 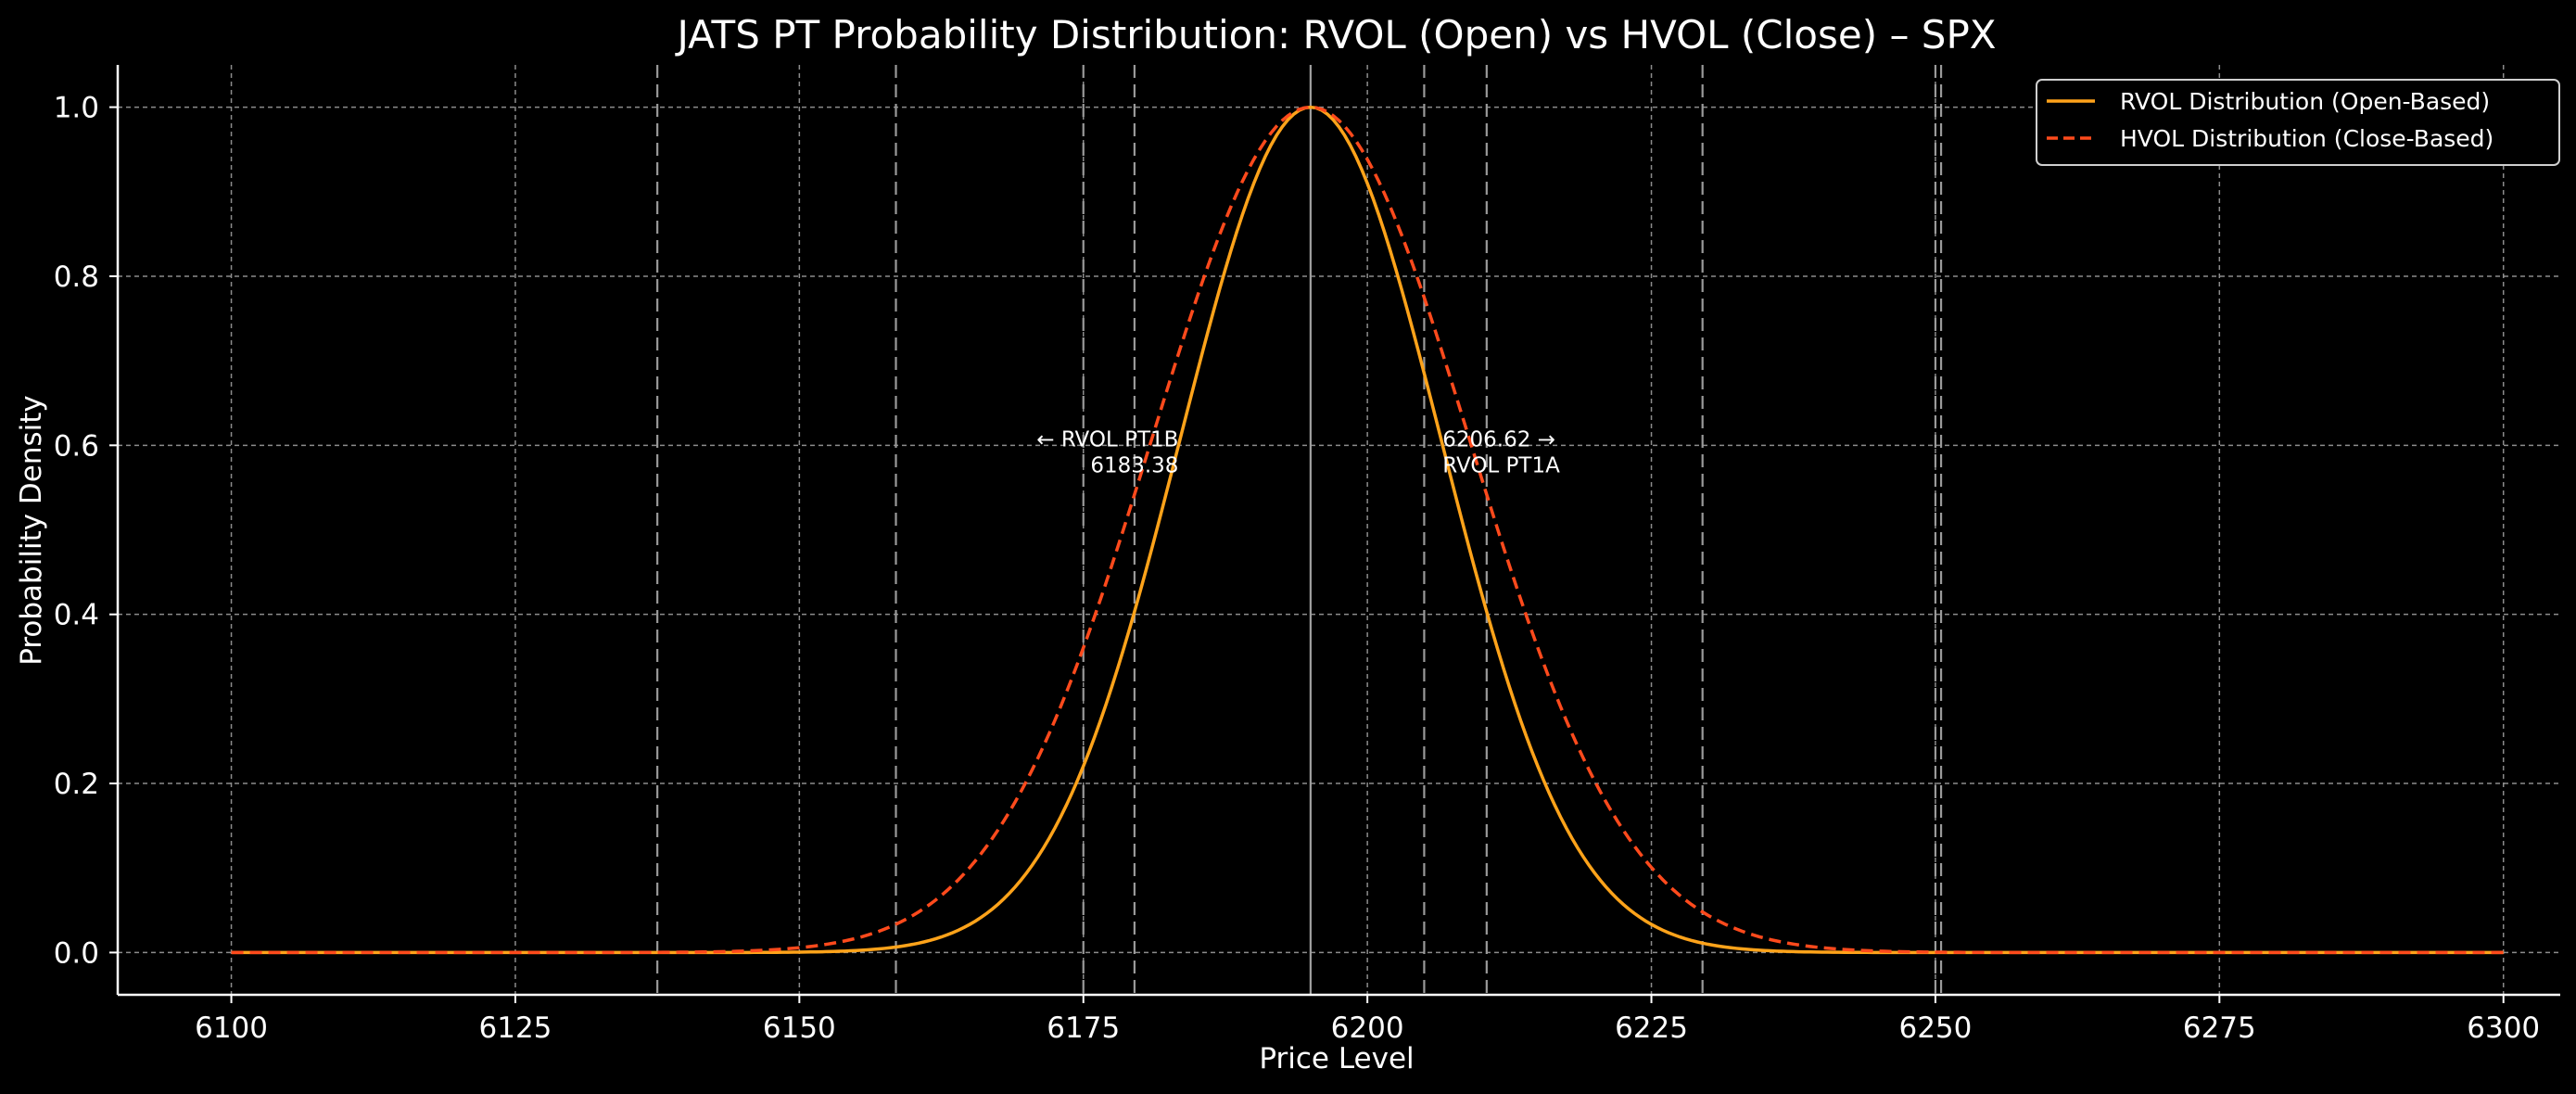 I want to click on x-tick-label: 6225, so click(x=1651, y=1028).